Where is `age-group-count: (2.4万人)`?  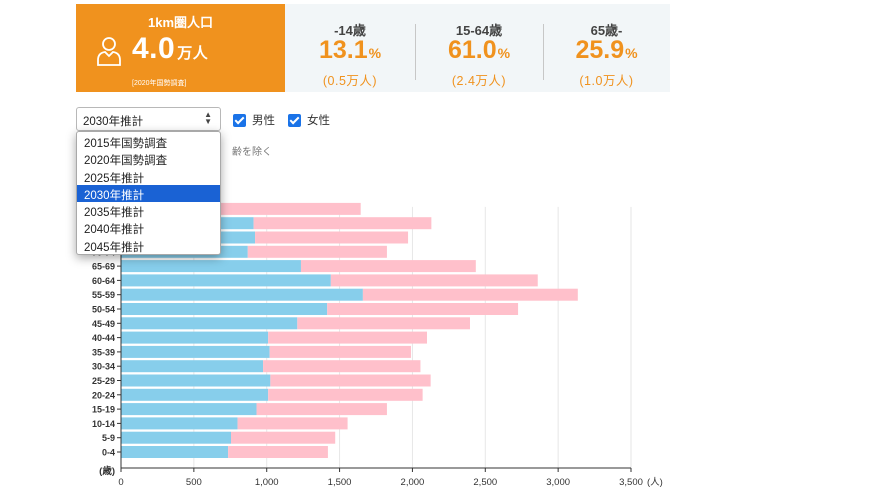
age-group-count: (2.4万人) is located at coordinates (479, 81).